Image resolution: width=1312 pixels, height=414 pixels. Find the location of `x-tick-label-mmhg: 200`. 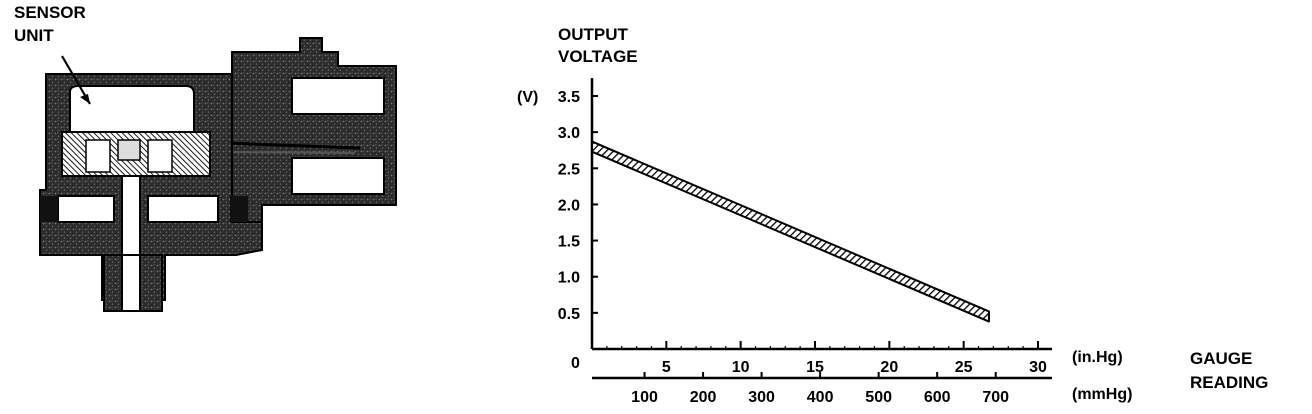

x-tick-label-mmhg: 200 is located at coordinates (703, 397).